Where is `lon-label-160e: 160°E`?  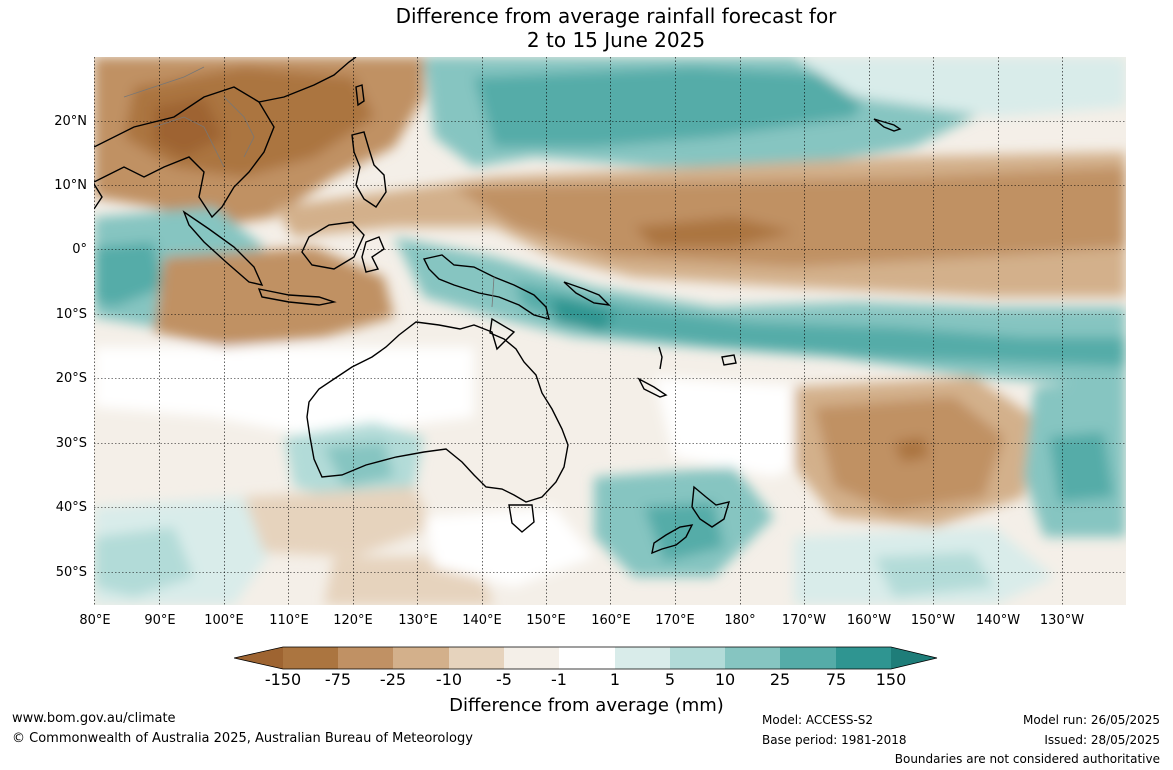
lon-label-160e: 160°E is located at coordinates (611, 620).